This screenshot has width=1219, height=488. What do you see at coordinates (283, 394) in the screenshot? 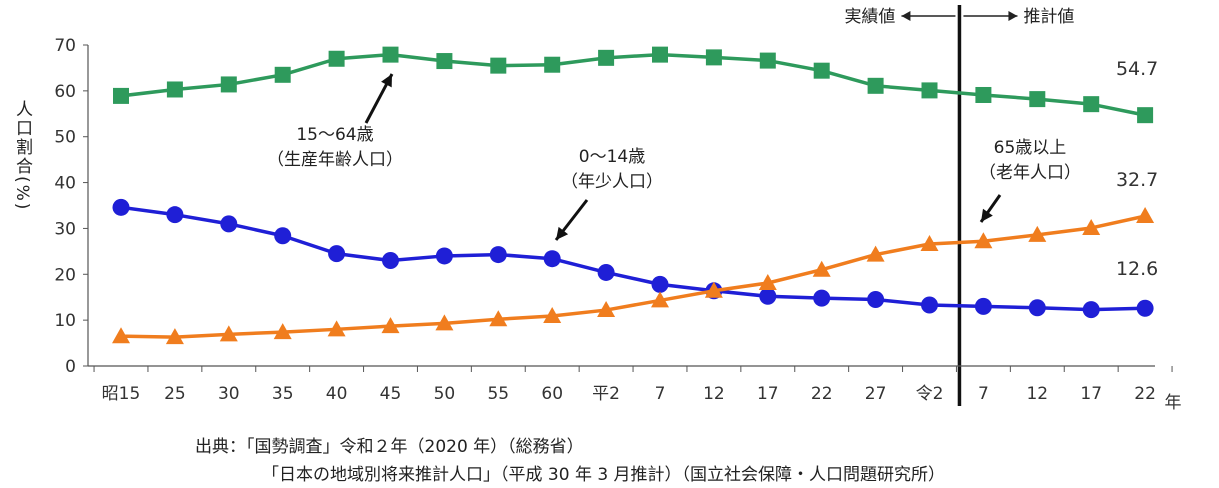
I see `x-tick-label: 35` at bounding box center [283, 394].